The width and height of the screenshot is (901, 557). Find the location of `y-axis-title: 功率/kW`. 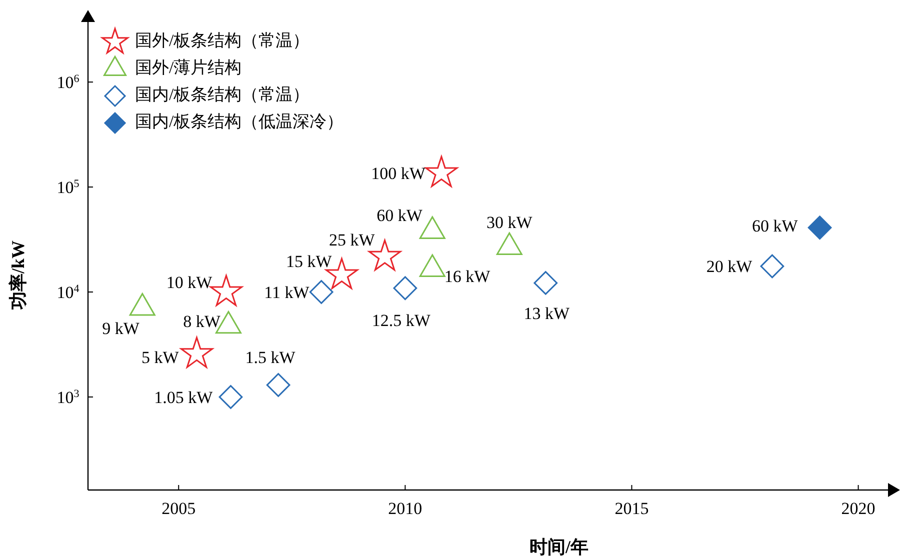

y-axis-title: 功率/kW is located at coordinates (18, 275).